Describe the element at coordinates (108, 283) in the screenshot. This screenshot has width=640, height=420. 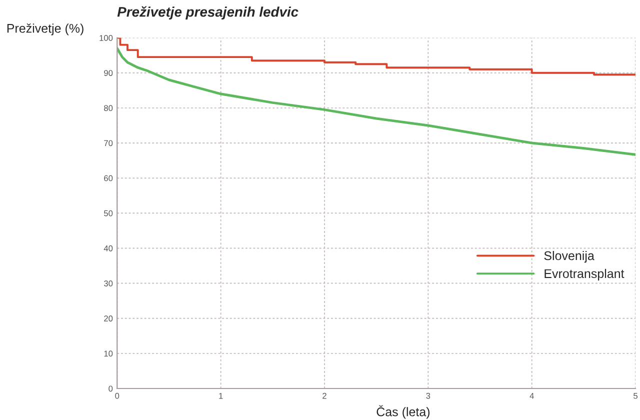
I see `y-tick-label: 30` at that location.